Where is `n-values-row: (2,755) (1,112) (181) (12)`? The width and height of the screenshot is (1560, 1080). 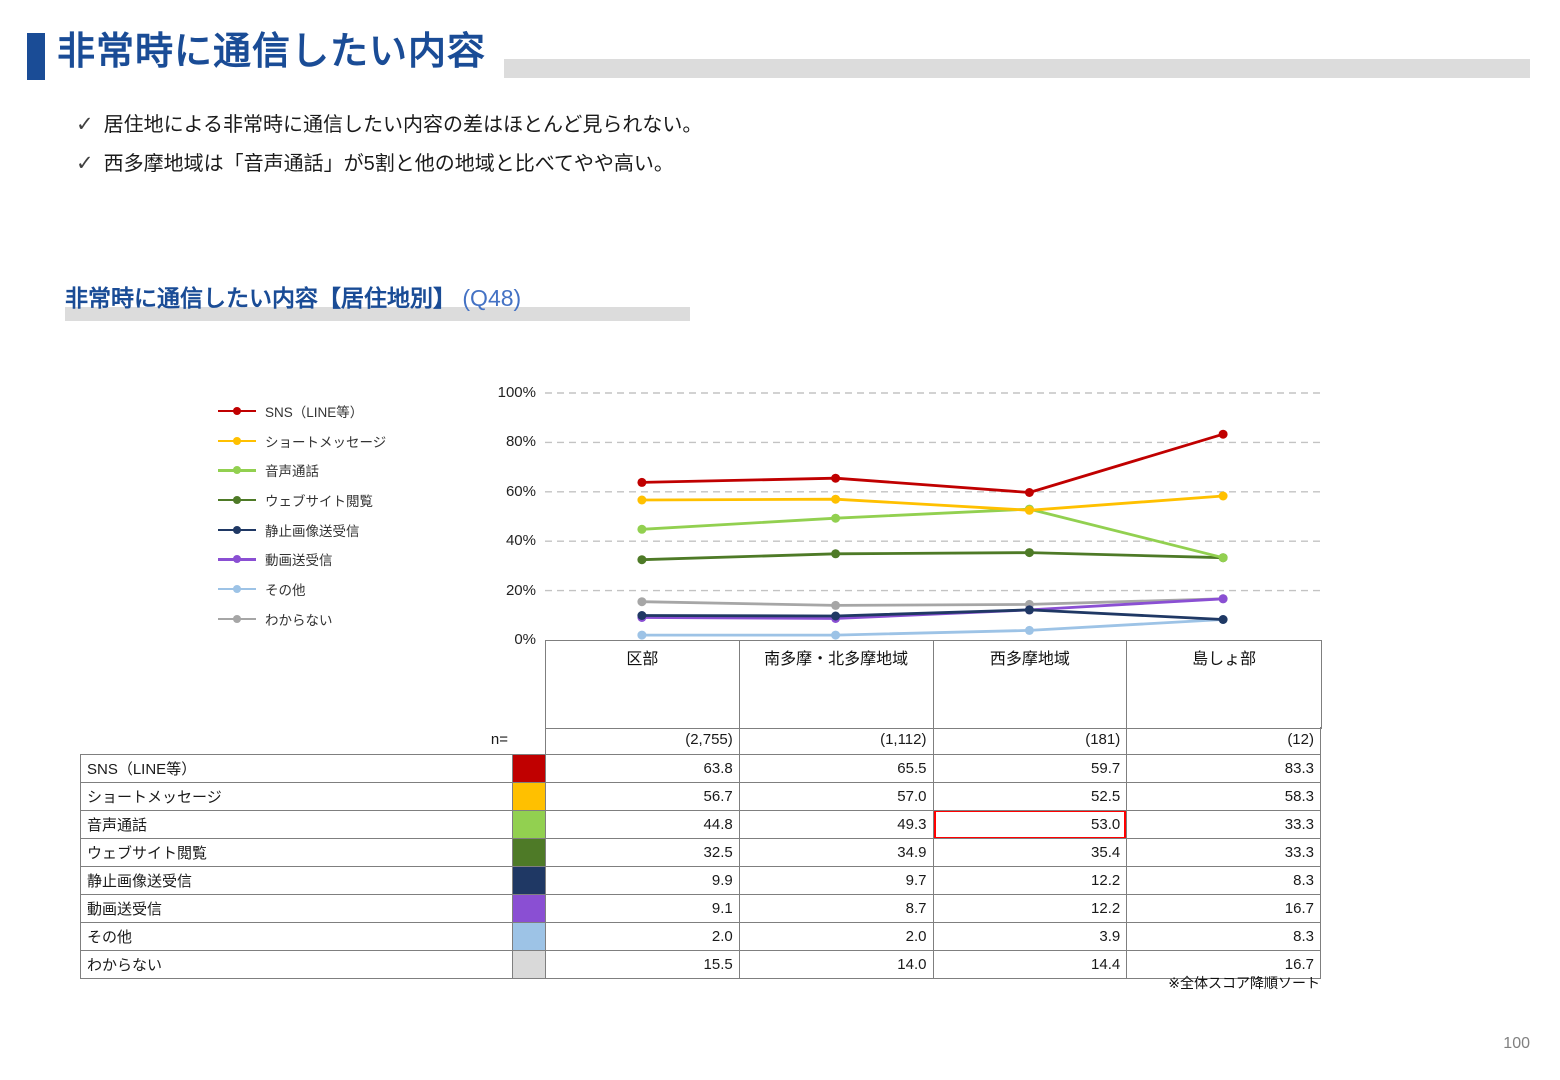 n-values-row: (2,755) (1,112) (181) (12) is located at coordinates (933, 740).